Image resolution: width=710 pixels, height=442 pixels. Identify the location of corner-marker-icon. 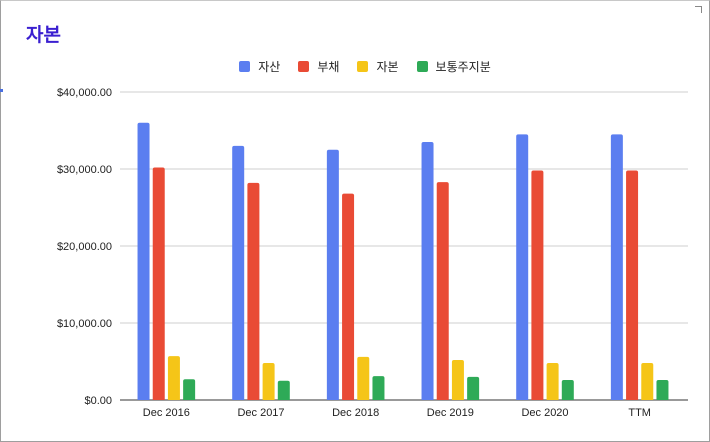
(698, 9).